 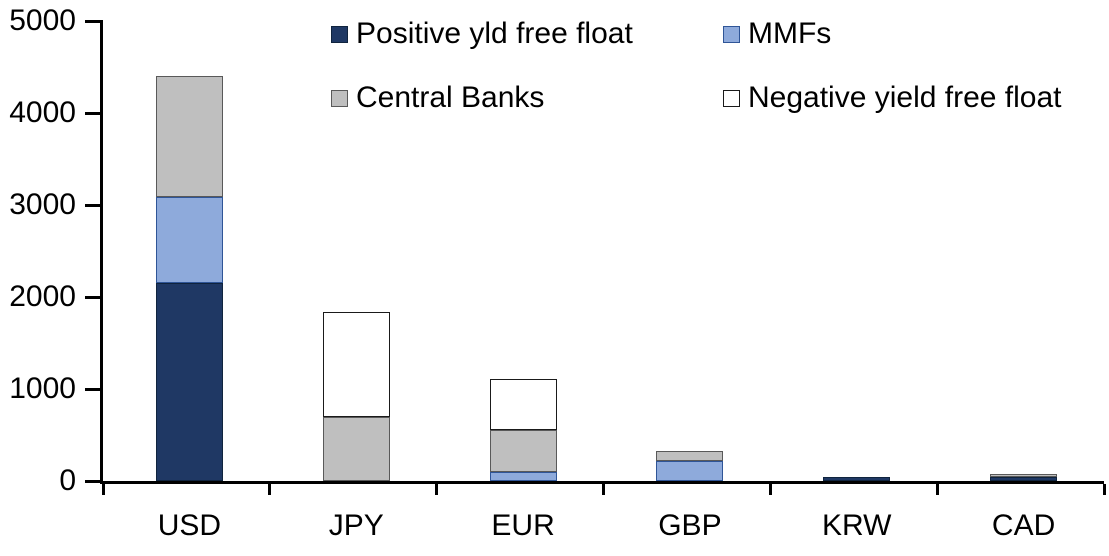 I want to click on bar-segment-krw-positive-yld-free-float, so click(x=857, y=478).